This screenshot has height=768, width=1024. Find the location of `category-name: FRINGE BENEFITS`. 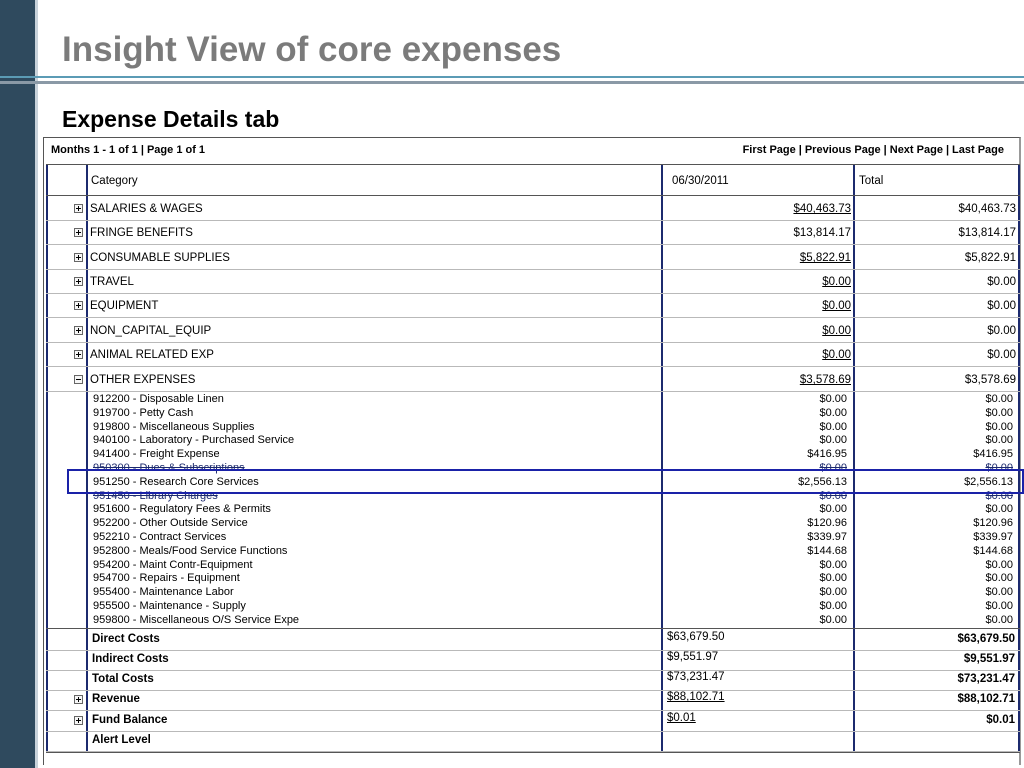

category-name: FRINGE BENEFITS is located at coordinates (141, 233).